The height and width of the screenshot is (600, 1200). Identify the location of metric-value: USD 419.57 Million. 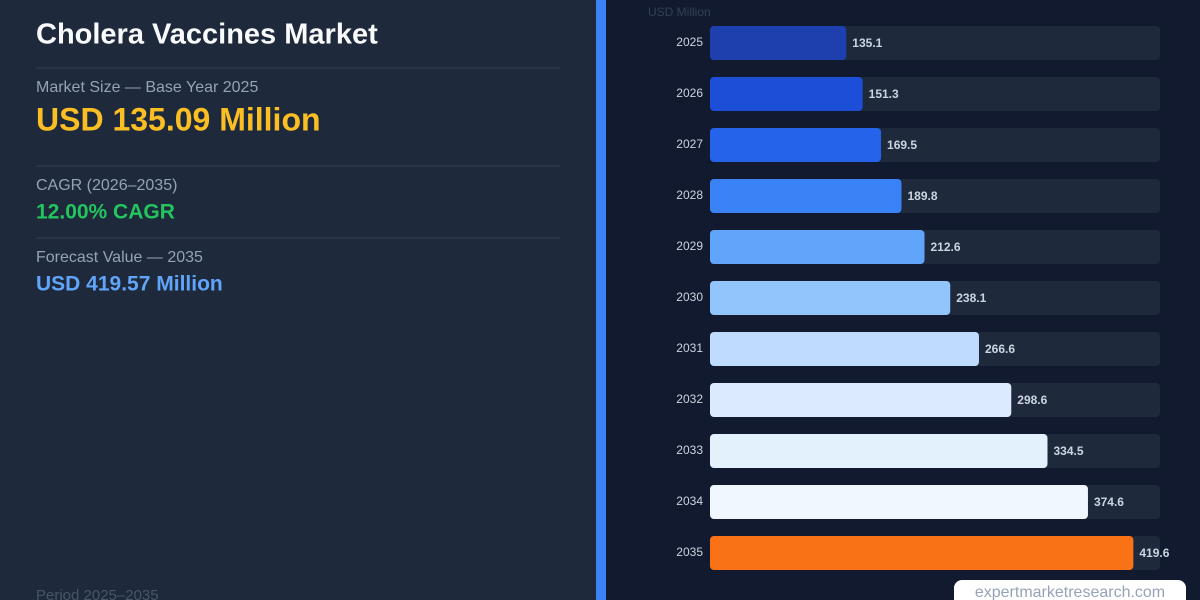
(129, 284).